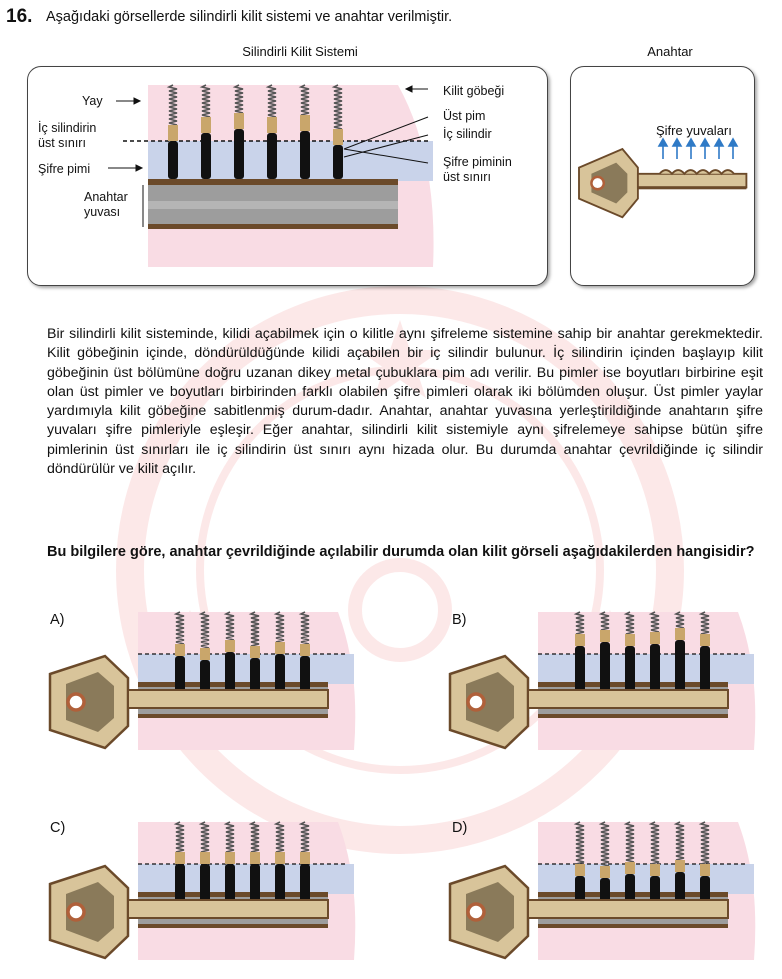  Describe the element at coordinates (460, 828) in the screenshot. I see `option-d-letter: D)` at that location.